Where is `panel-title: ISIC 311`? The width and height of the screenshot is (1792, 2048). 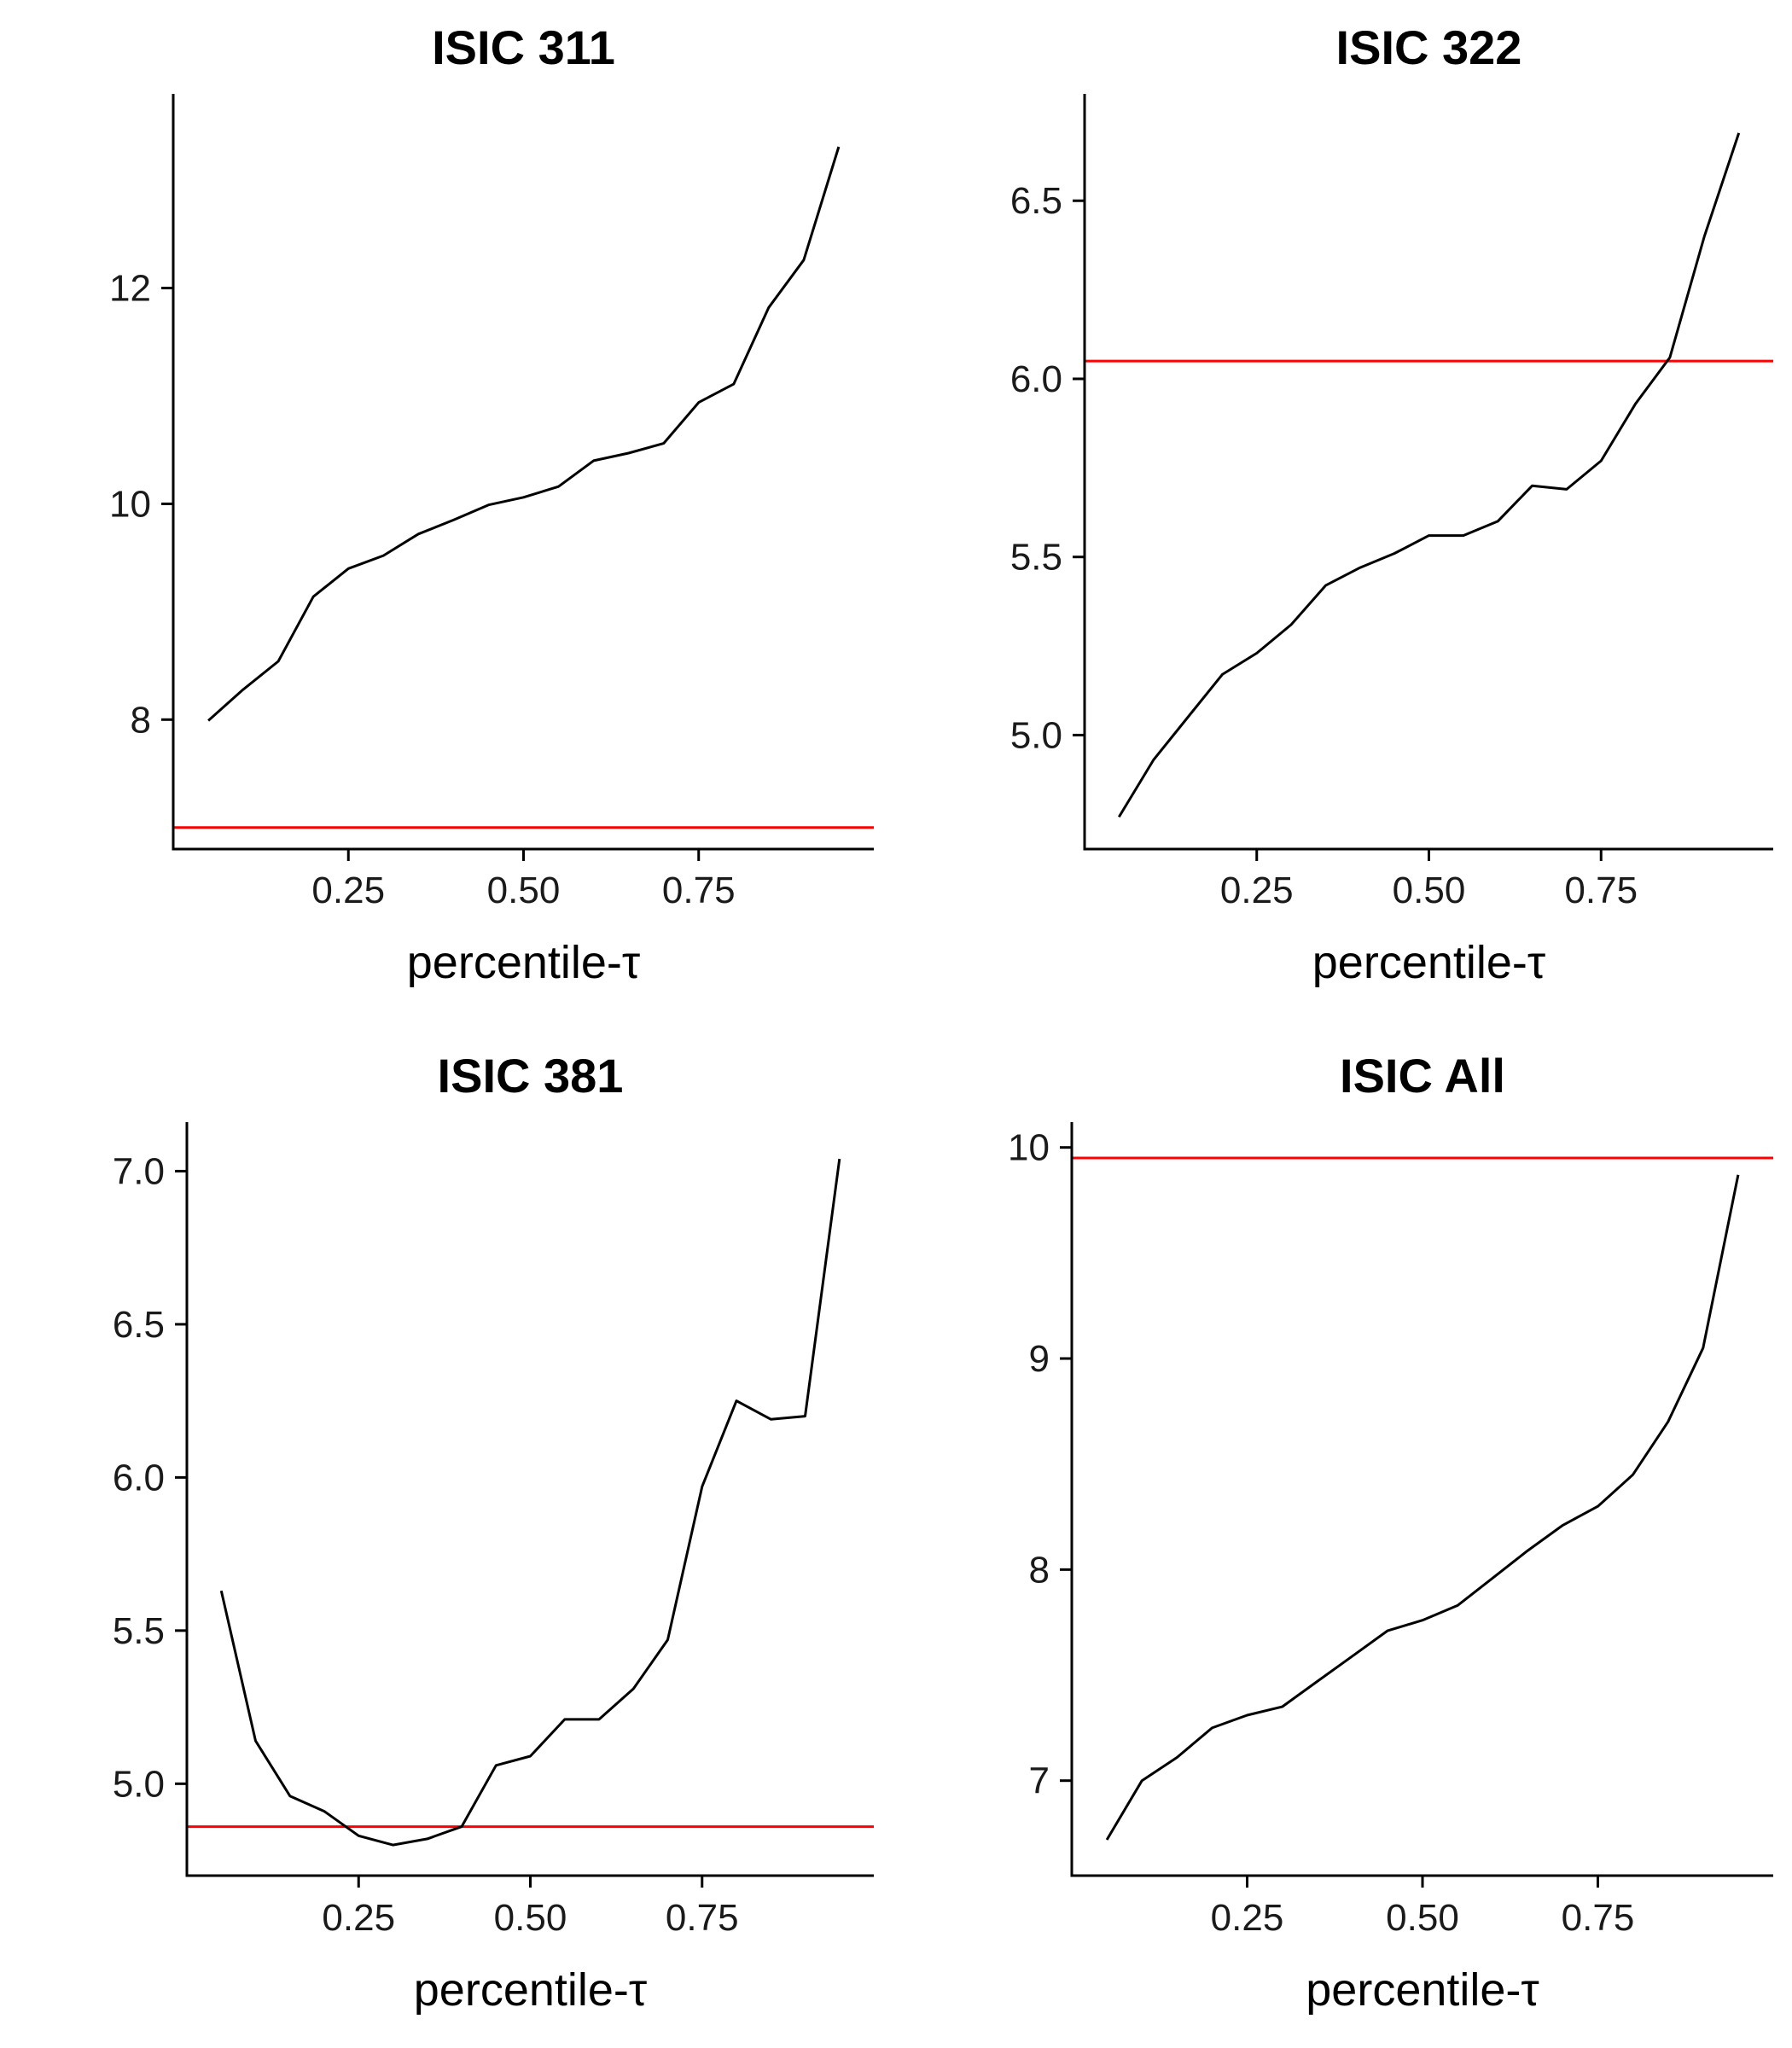 panel-title: ISIC 311 is located at coordinates (523, 47).